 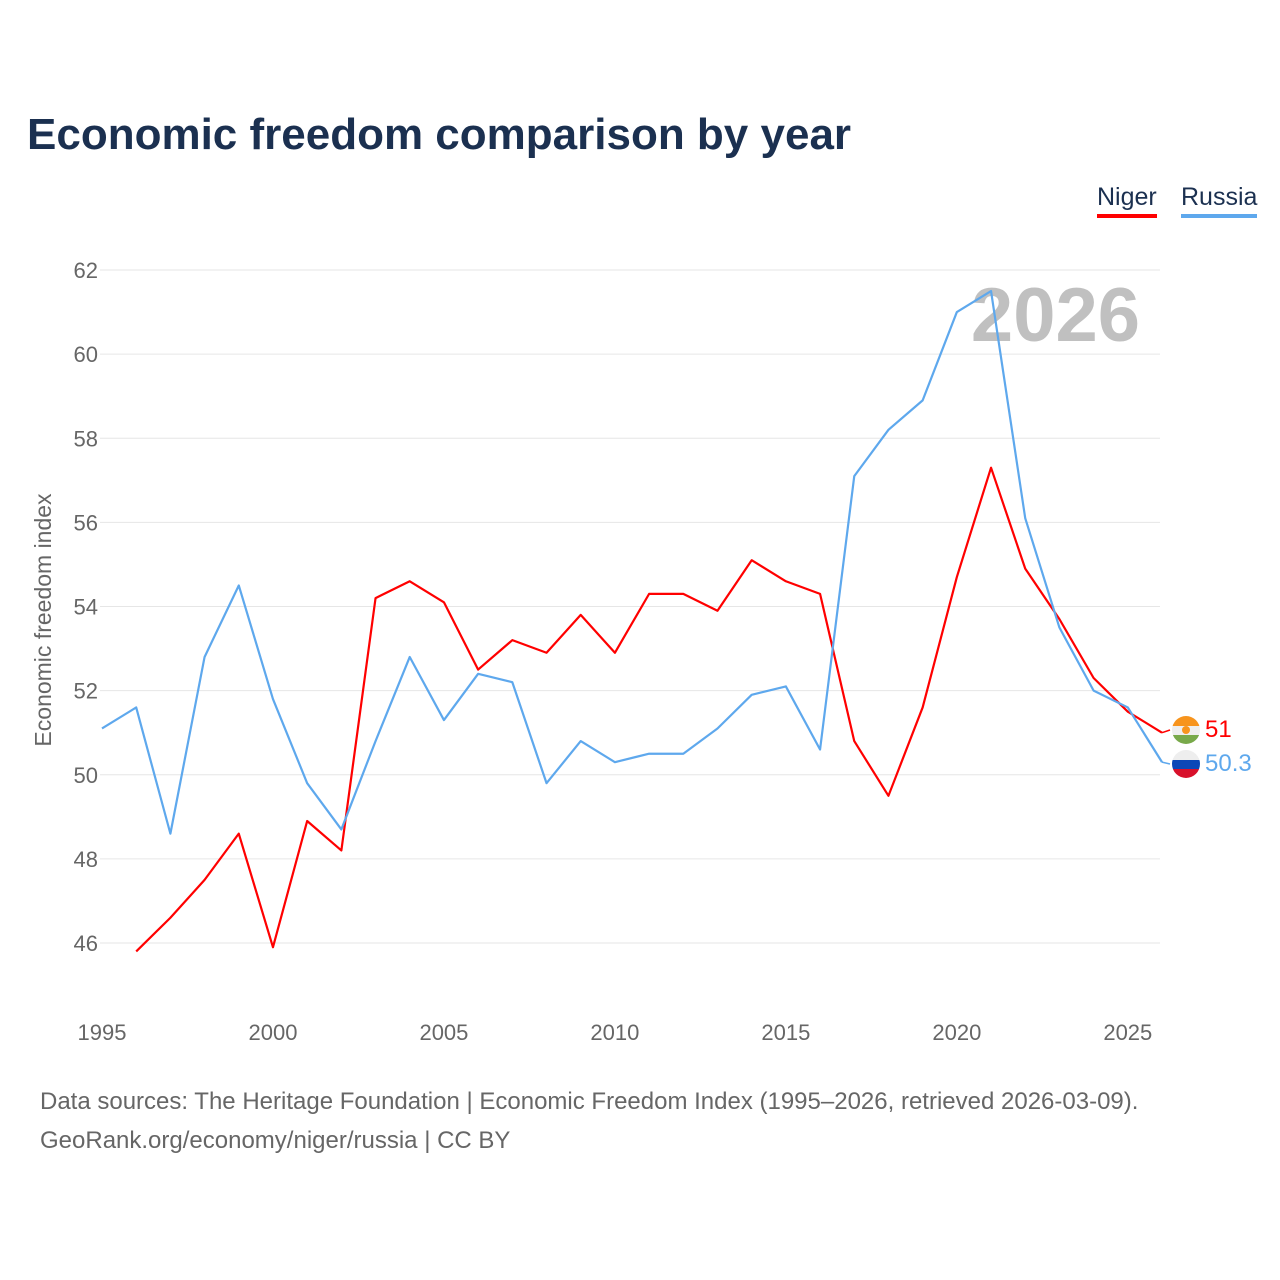 What do you see at coordinates (272, 1032) in the screenshot?
I see `x-tick-label: 2000` at bounding box center [272, 1032].